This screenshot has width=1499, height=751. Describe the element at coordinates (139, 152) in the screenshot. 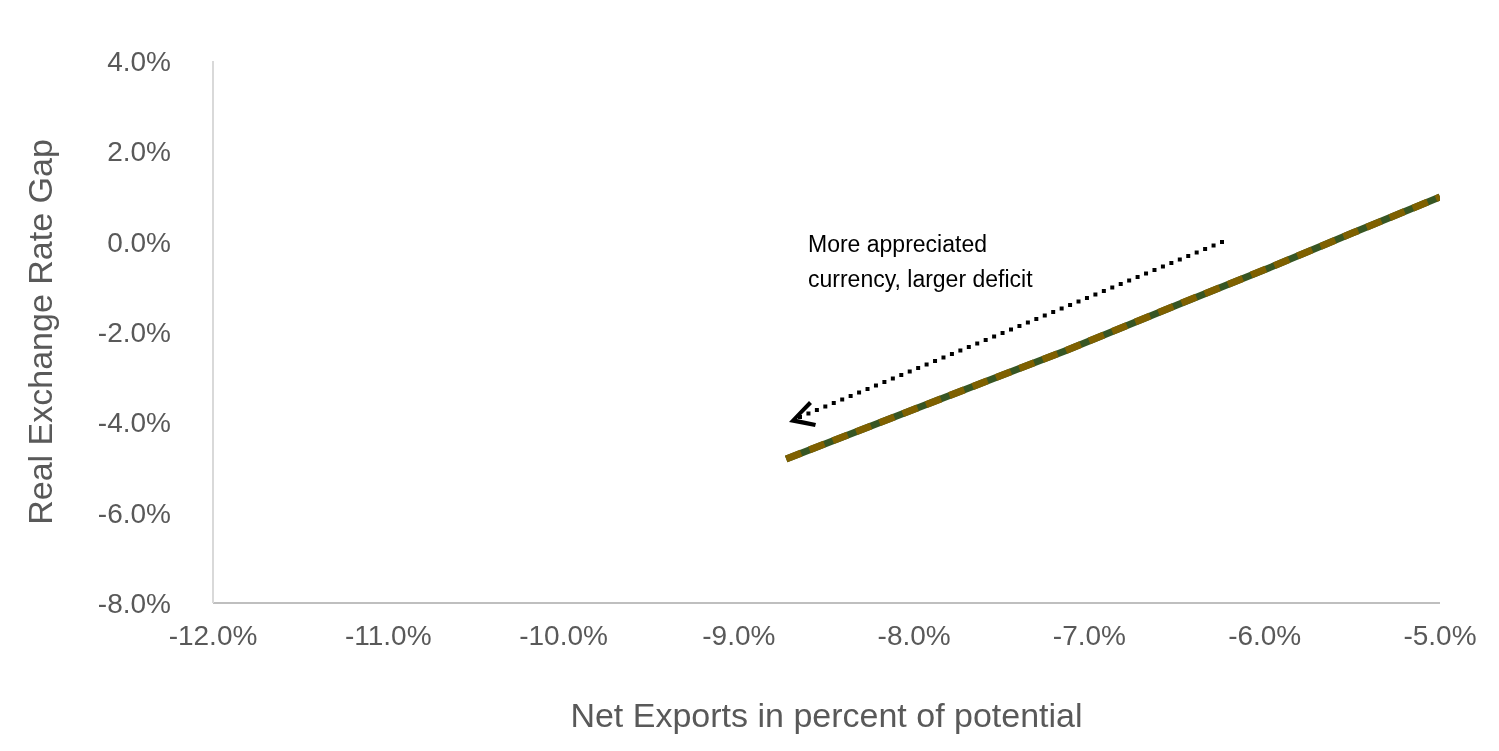

I see `y-tick-label: 2.0%` at that location.